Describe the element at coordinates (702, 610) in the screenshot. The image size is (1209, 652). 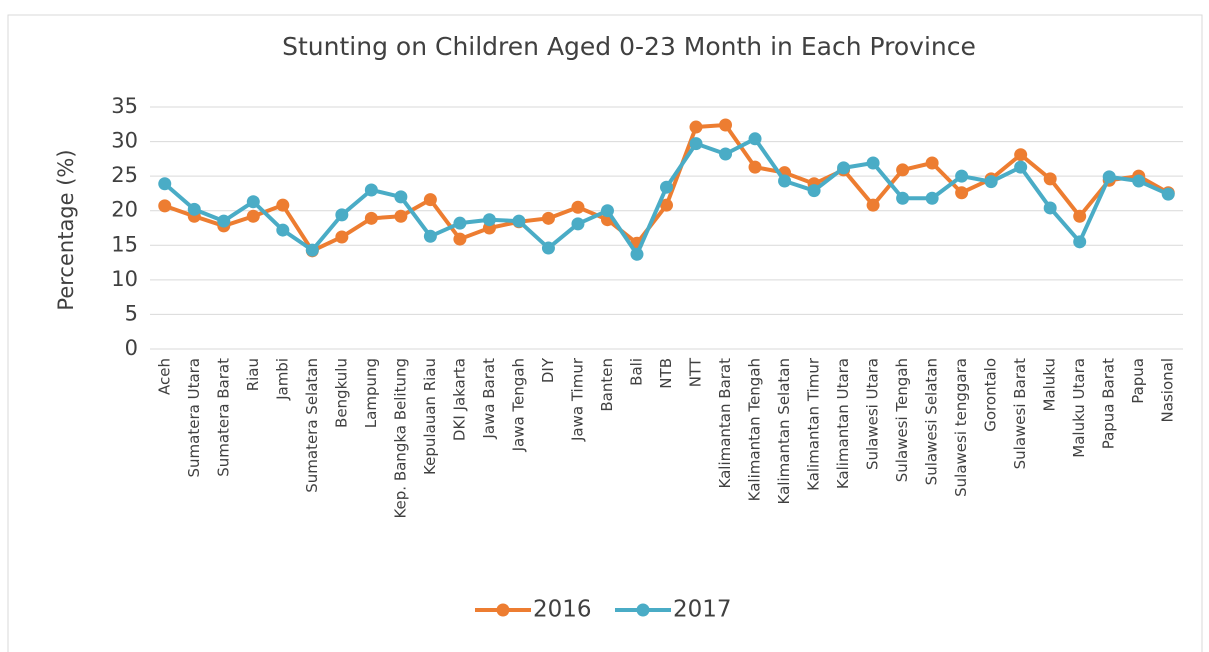
I see `legend-label: 2017` at that location.